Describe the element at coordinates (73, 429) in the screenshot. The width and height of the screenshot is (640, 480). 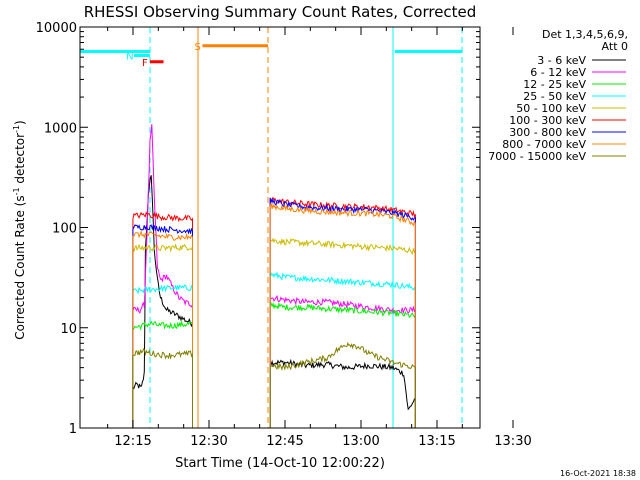
I see `y-tick-label: 1` at that location.